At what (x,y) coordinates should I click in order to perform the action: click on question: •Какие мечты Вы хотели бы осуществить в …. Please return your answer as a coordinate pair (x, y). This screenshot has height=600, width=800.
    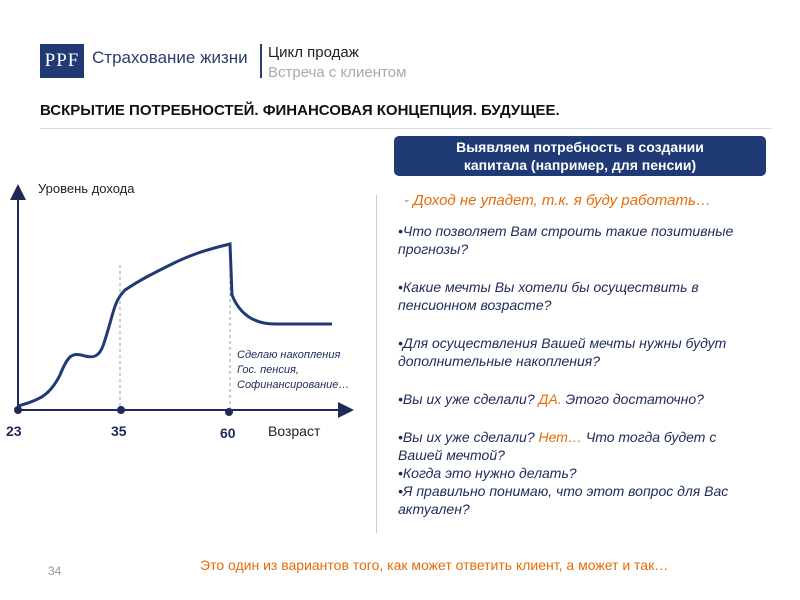
    Looking at the image, I should click on (578, 296).